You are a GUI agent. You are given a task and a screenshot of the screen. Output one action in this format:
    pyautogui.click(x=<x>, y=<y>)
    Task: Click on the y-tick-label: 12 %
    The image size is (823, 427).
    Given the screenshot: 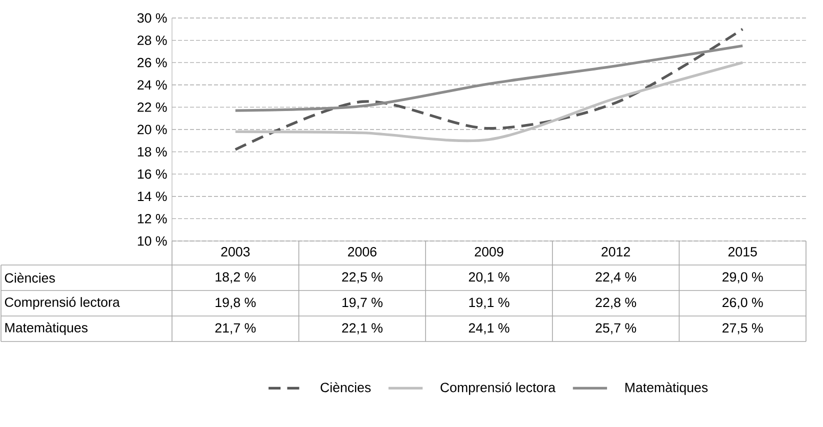 What is the action you would take?
    pyautogui.click(x=152, y=219)
    